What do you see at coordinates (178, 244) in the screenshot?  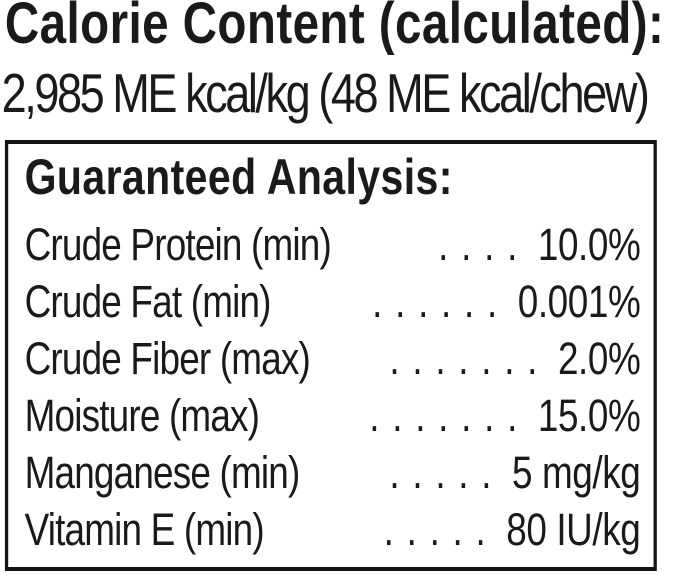 I see `nutrient-label: Crude Protein (min)` at bounding box center [178, 244].